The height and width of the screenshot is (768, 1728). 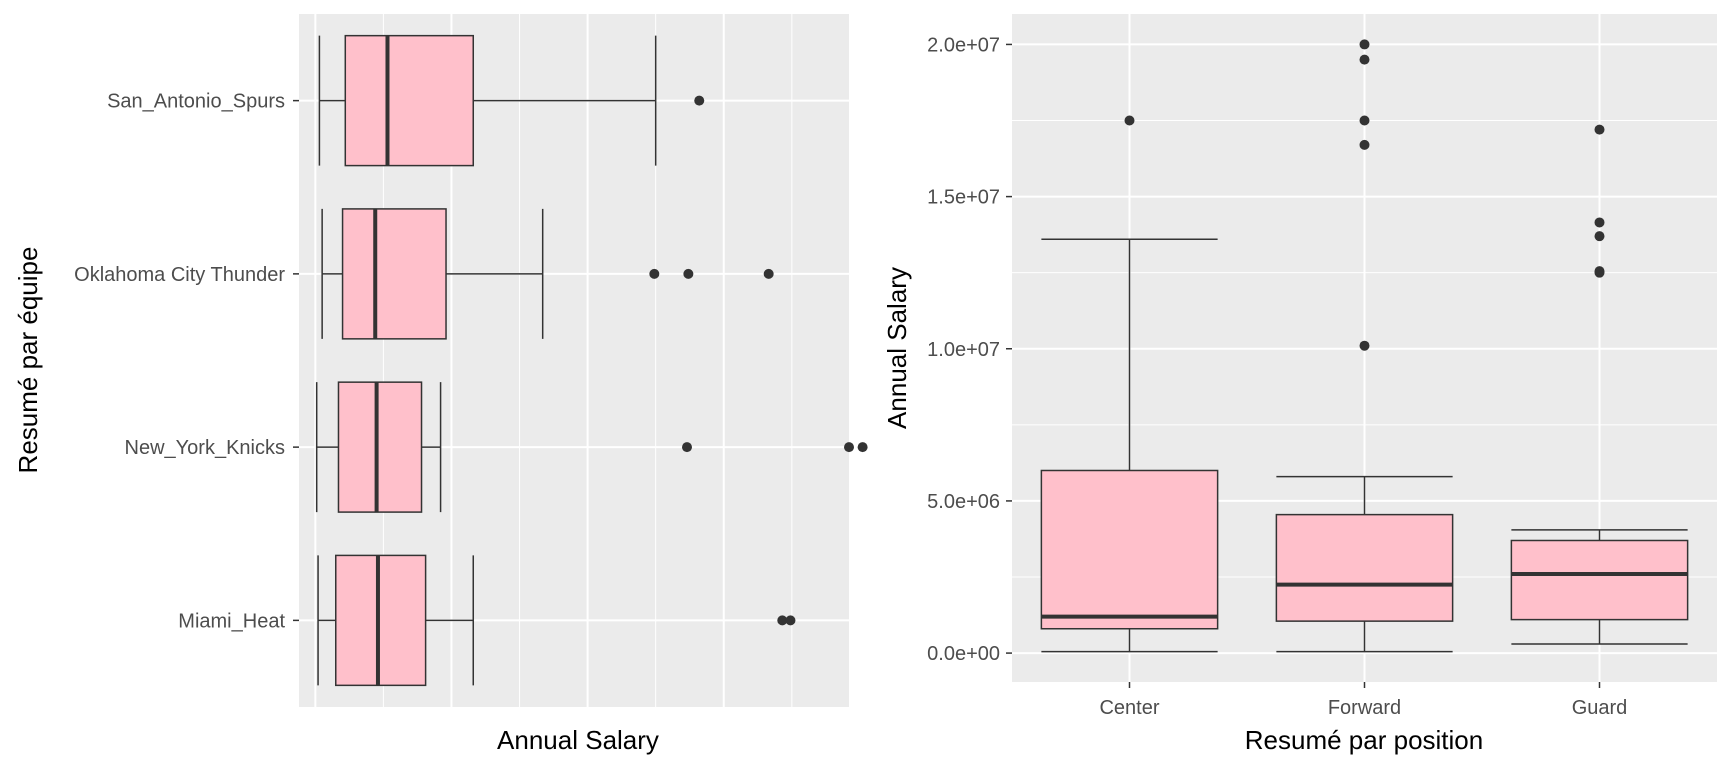 What do you see at coordinates (963, 198) in the screenshot?
I see `y-tick-label: 1.5e+07` at bounding box center [963, 198].